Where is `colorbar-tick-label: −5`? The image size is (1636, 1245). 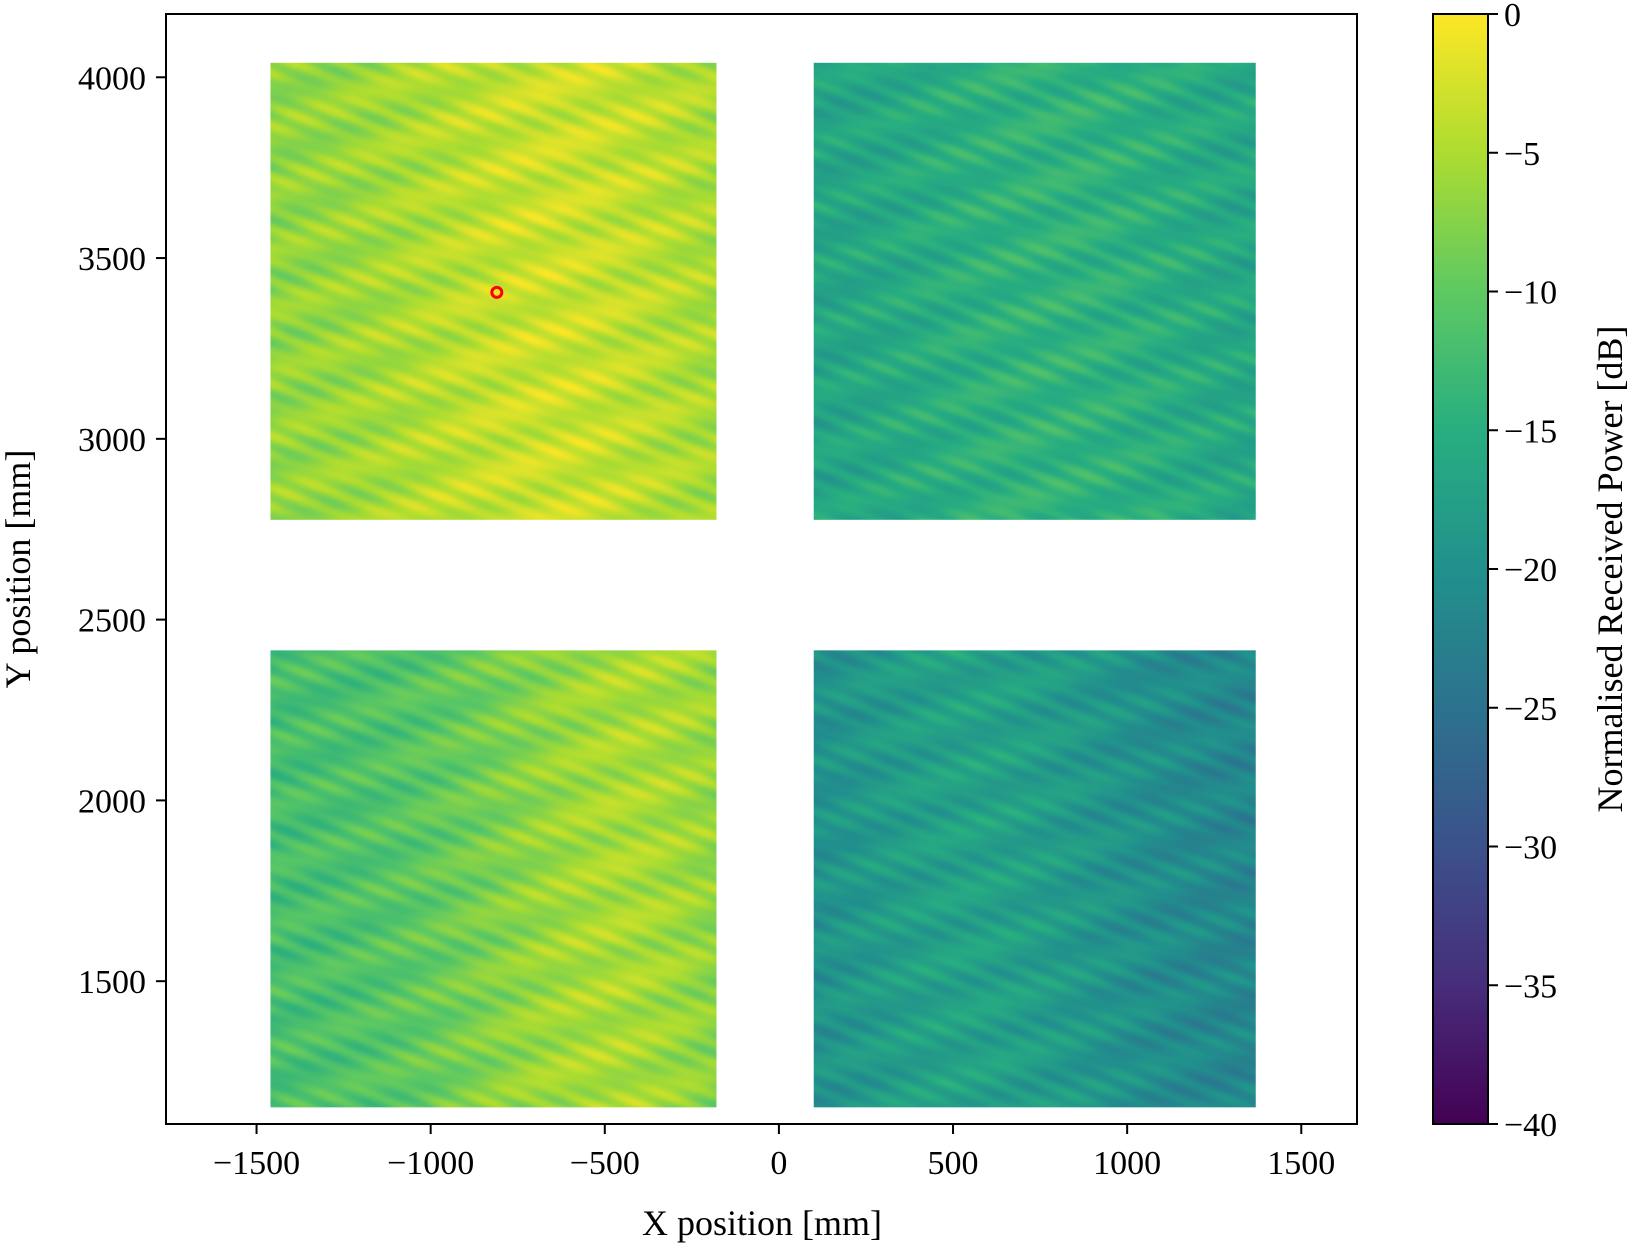 colorbar-tick-label: −5 is located at coordinates (1522, 154).